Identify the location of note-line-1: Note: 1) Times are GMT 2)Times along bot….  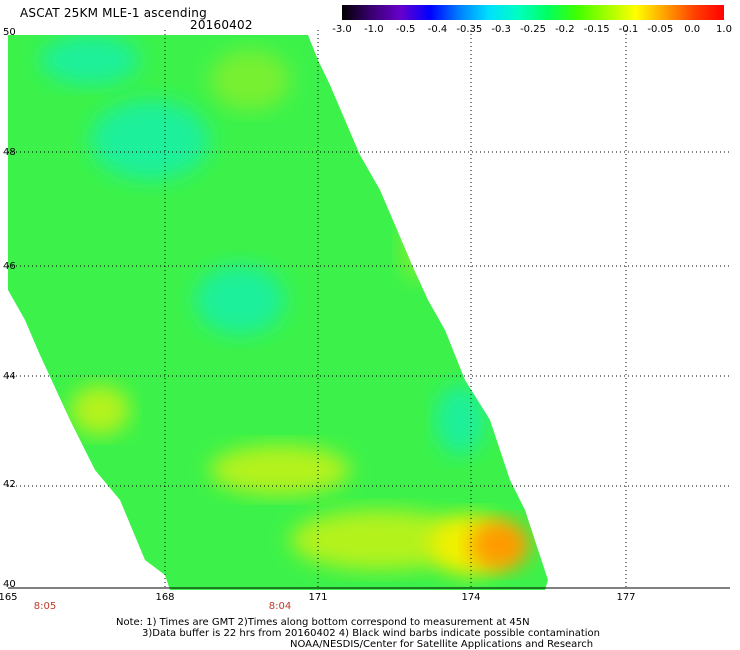
(323, 622).